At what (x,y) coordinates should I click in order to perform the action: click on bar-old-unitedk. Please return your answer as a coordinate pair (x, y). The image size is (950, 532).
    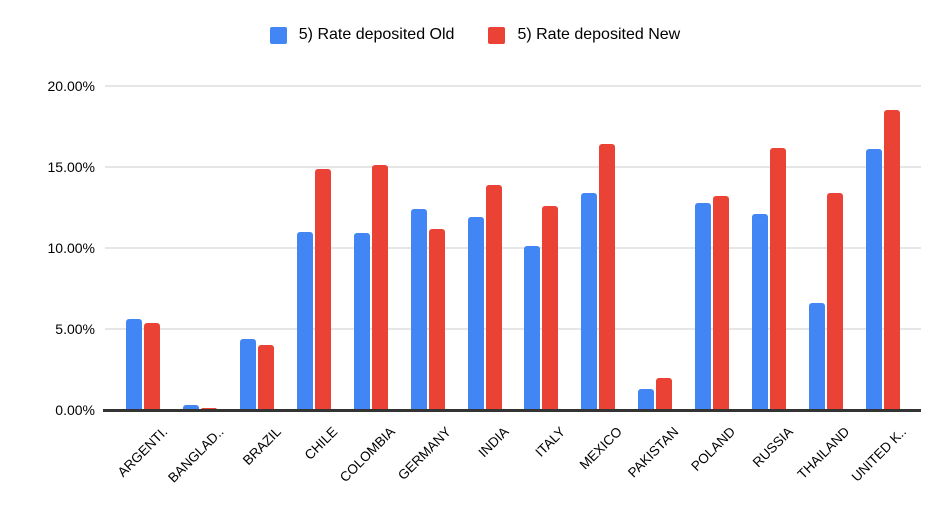
    Looking at the image, I should click on (873, 279).